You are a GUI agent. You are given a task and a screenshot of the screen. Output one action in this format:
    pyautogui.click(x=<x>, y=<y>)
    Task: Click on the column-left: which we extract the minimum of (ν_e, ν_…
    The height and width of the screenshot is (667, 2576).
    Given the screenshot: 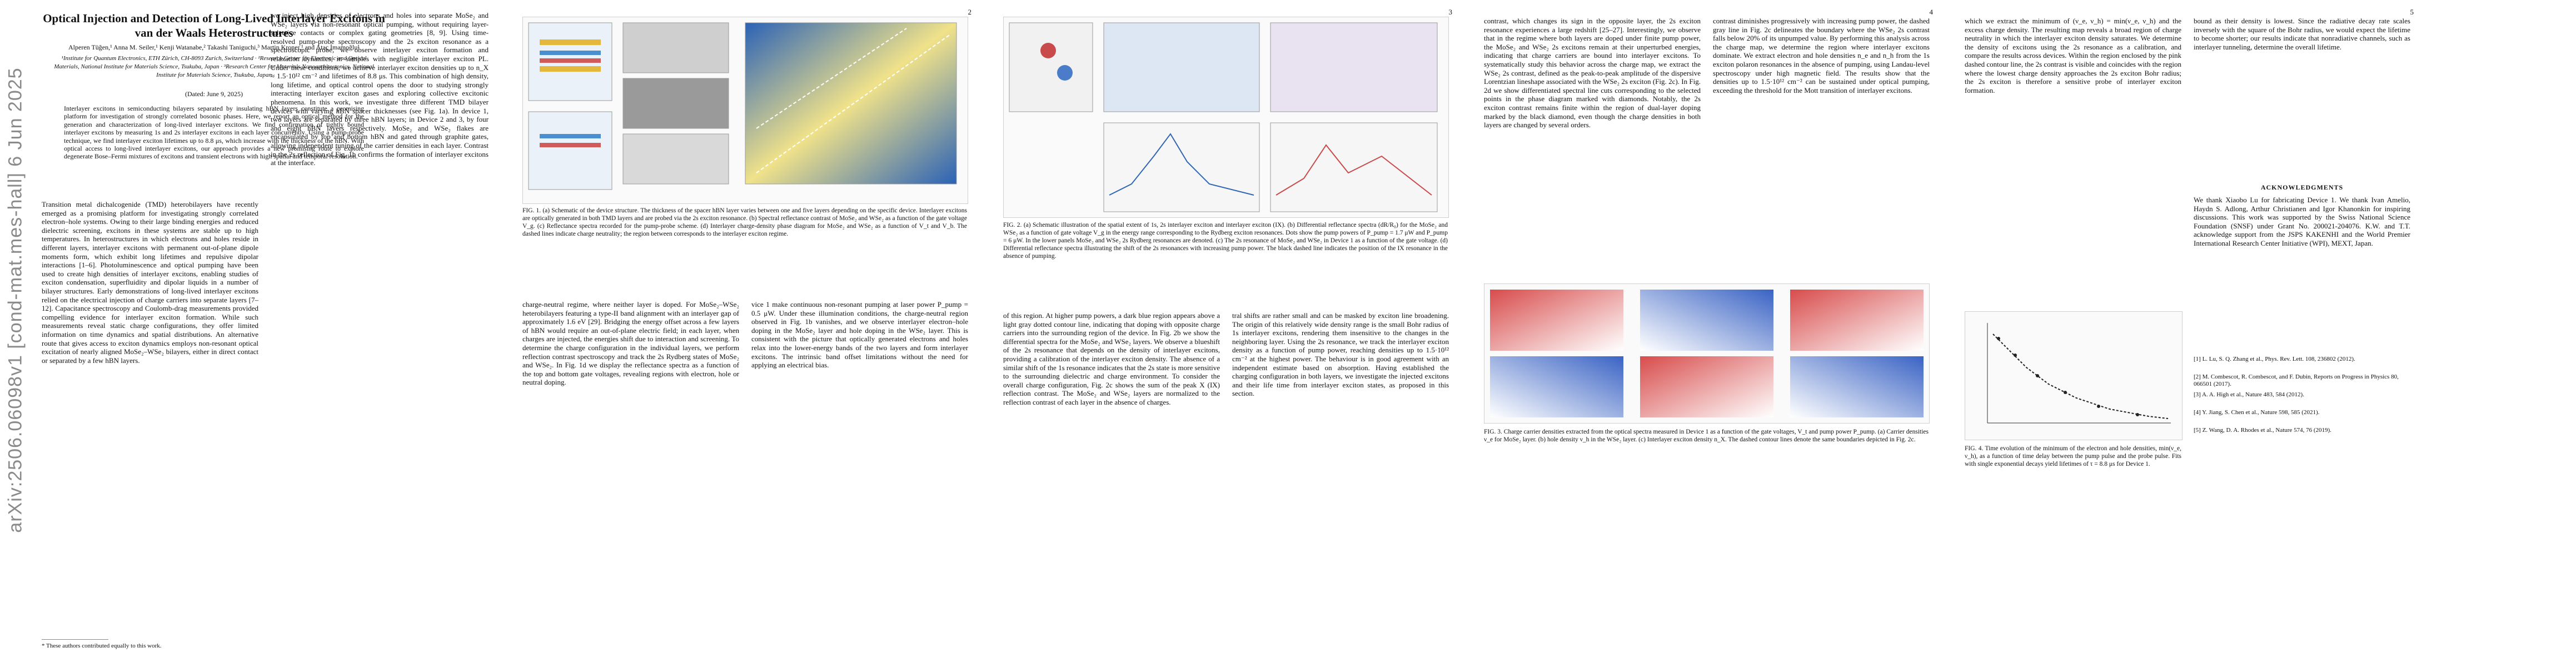 What is the action you would take?
    pyautogui.click(x=2073, y=55)
    